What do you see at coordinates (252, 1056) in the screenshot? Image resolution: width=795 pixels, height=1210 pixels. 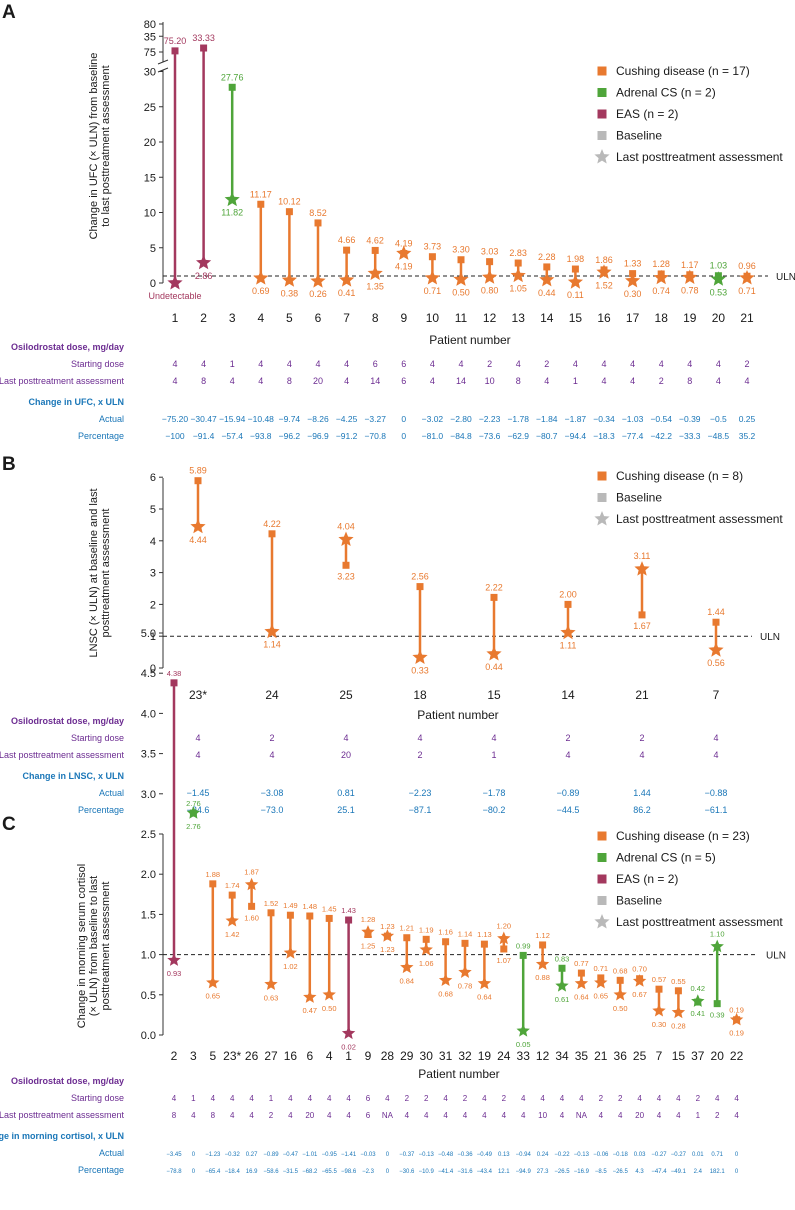 I see `x-tick-label: 26` at bounding box center [252, 1056].